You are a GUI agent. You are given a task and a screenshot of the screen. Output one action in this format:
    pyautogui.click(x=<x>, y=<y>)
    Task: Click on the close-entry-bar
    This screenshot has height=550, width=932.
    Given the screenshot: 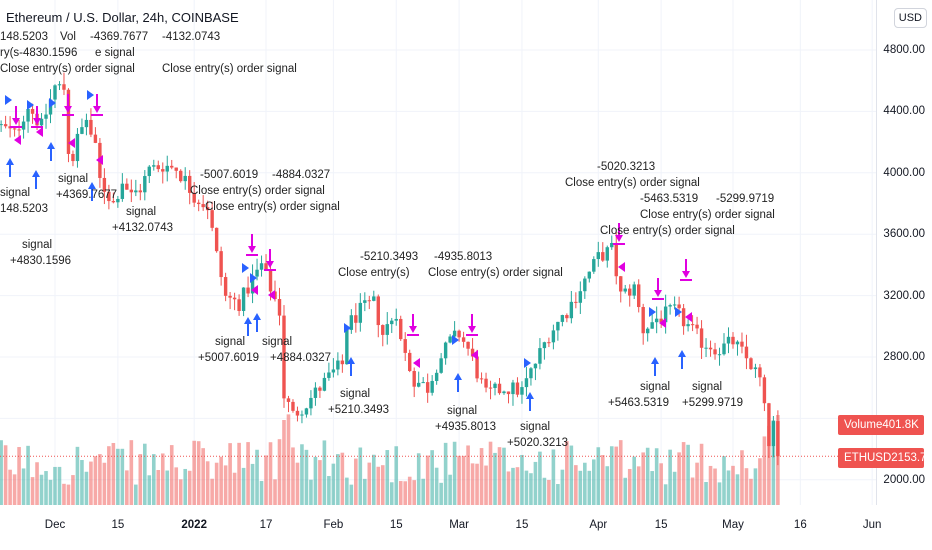 What is the action you would take?
    pyautogui.click(x=97, y=115)
    